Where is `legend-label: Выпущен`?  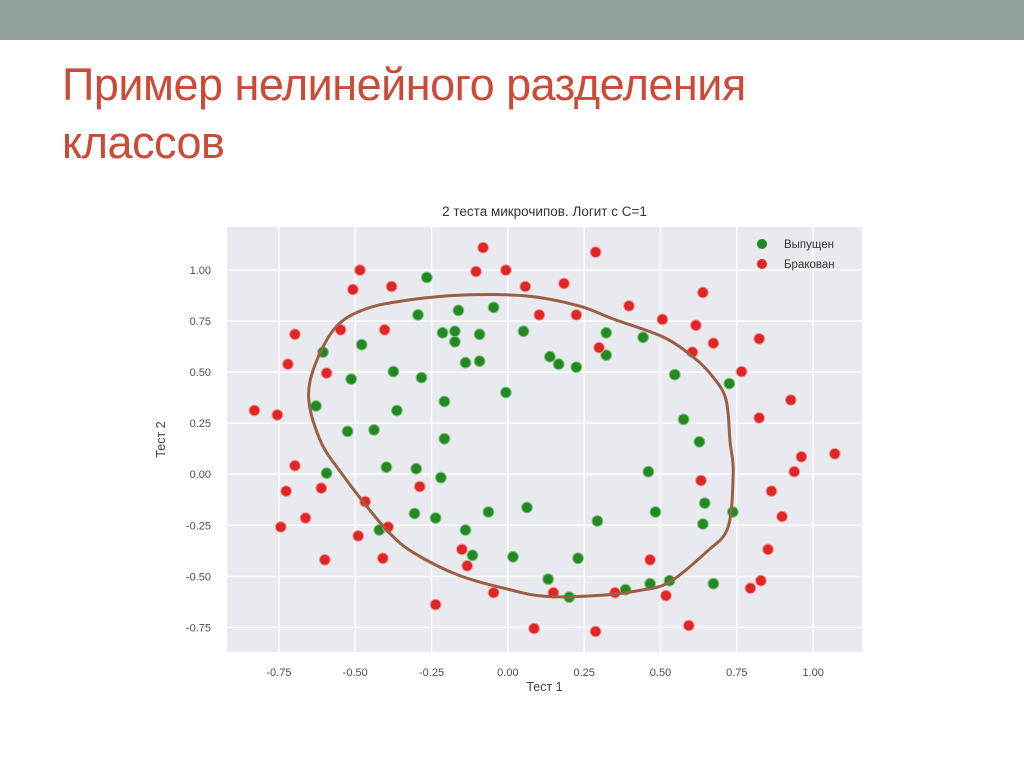
legend-label: Выпущен is located at coordinates (809, 245).